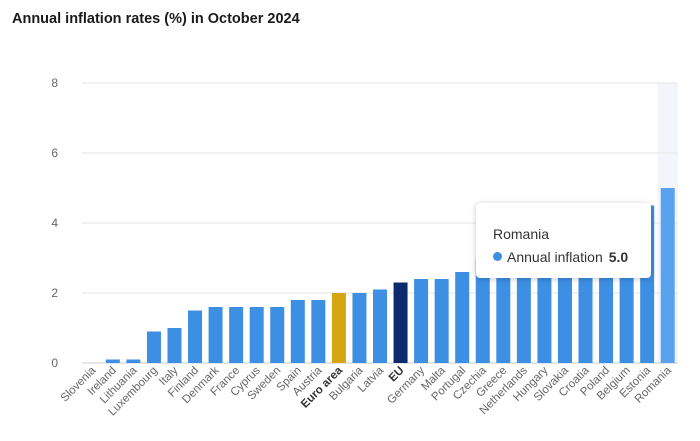 Image resolution: width=700 pixels, height=441 pixels. What do you see at coordinates (380, 326) in the screenshot?
I see `bar-latvia` at bounding box center [380, 326].